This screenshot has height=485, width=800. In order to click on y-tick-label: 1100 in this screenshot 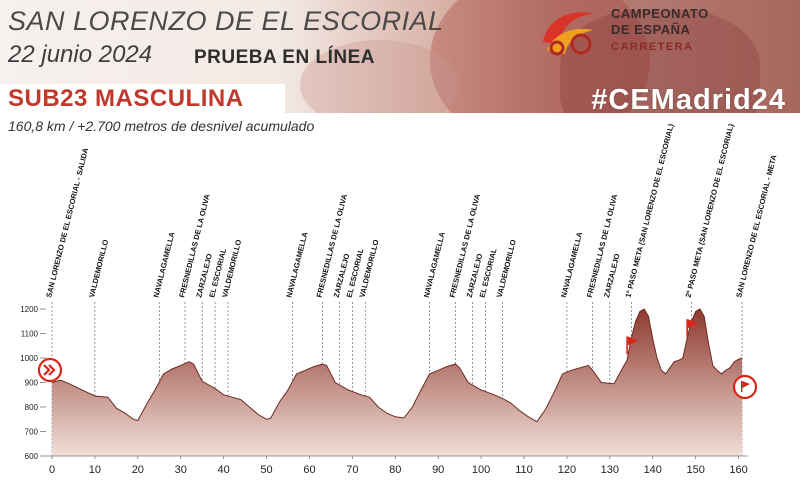, I will do `click(30, 334)`.